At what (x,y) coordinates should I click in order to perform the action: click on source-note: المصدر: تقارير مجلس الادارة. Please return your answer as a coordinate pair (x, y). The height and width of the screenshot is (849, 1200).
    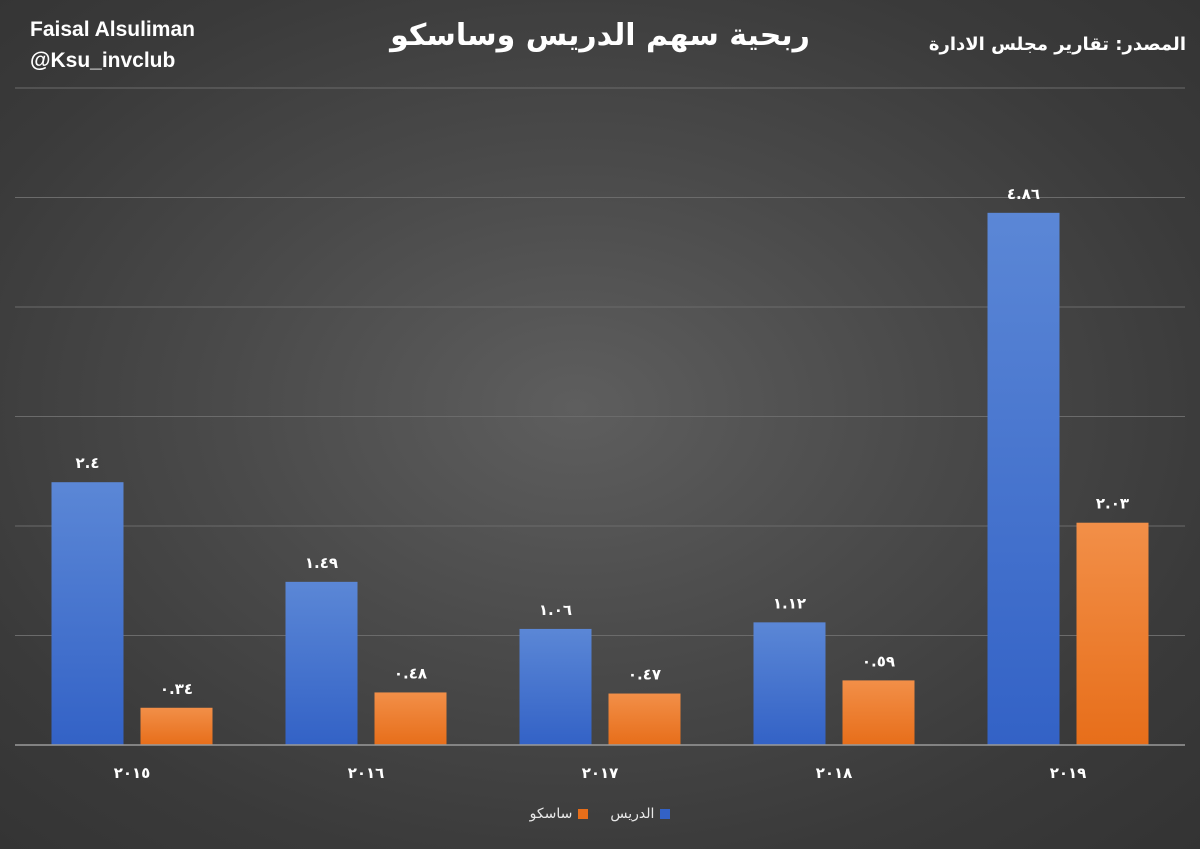
    Looking at the image, I should click on (1057, 44).